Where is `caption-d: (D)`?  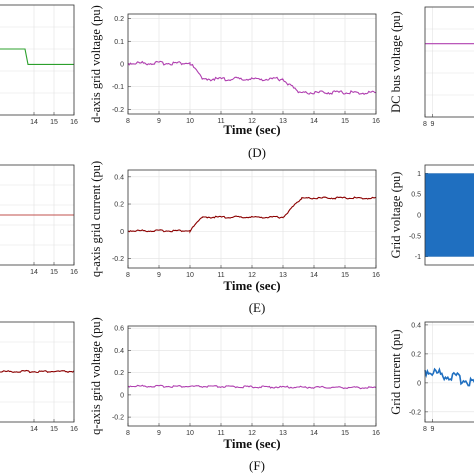
caption-d: (D) is located at coordinates (257, 152).